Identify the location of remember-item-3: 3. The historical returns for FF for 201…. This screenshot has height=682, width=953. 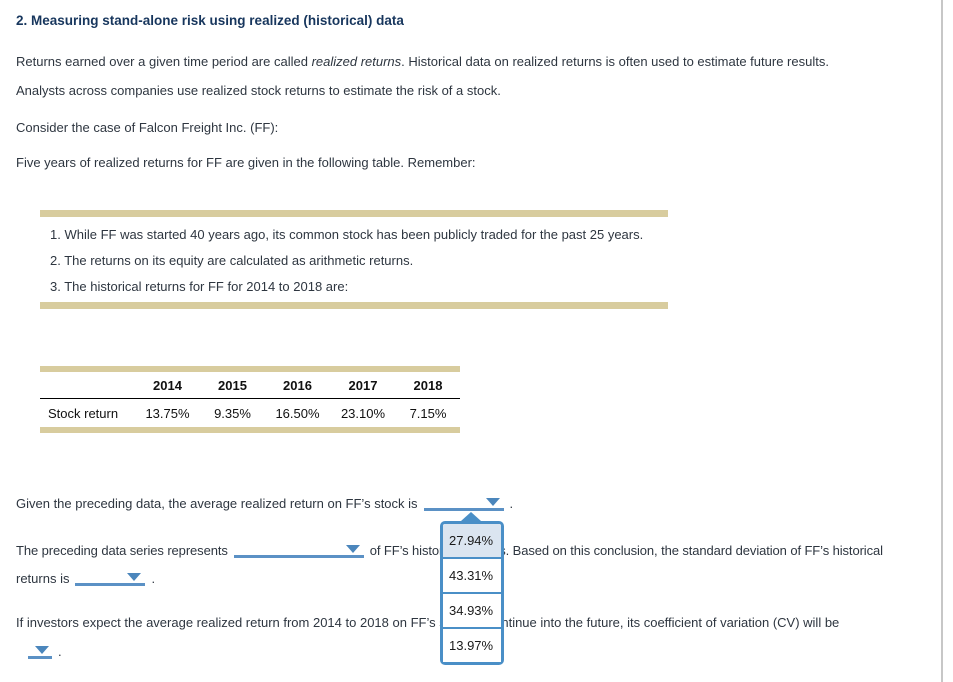
(199, 286).